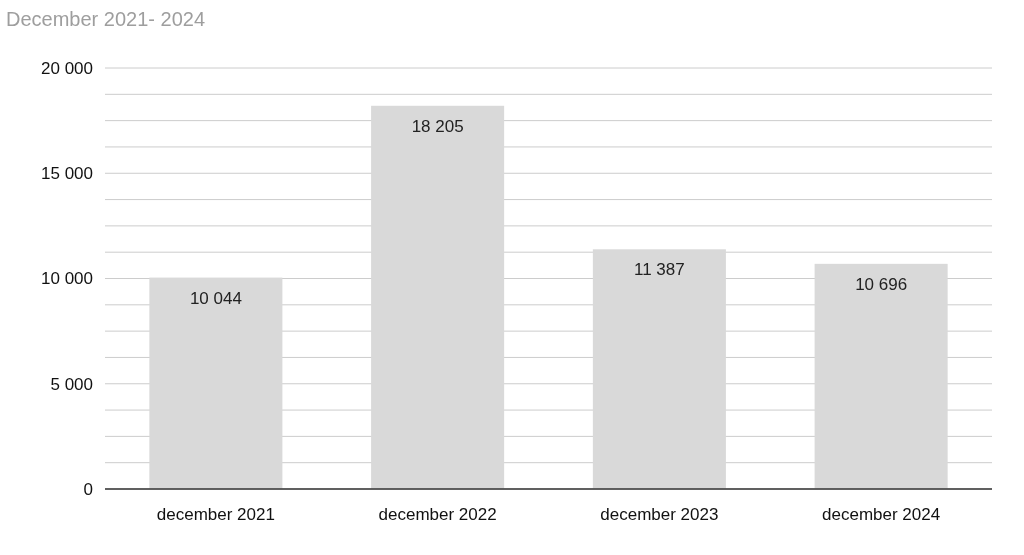 The height and width of the screenshot is (555, 1024). What do you see at coordinates (71, 384) in the screenshot?
I see `y-tick-label: 5 000` at bounding box center [71, 384].